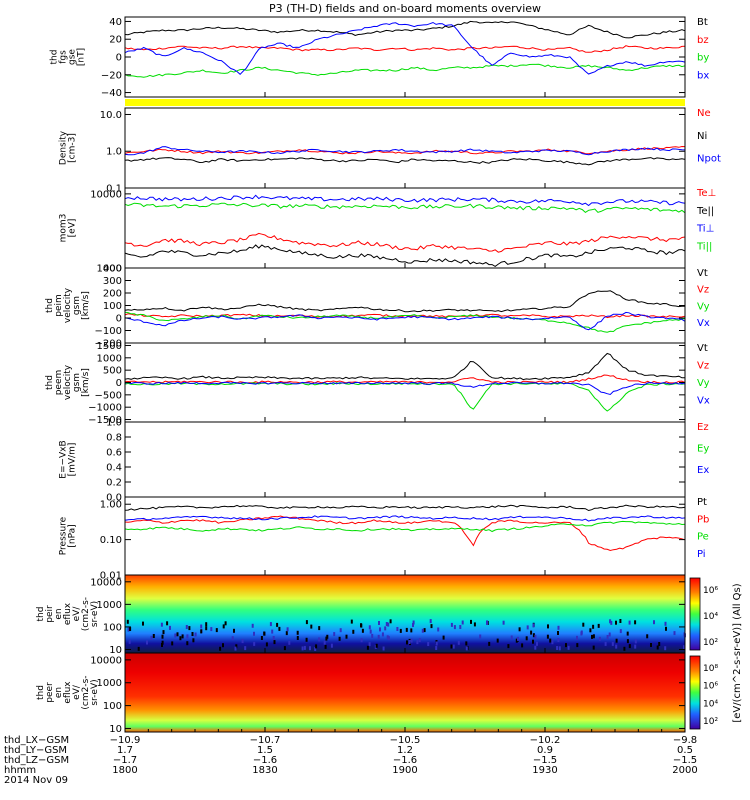 This screenshot has height=800, width=750. Describe the element at coordinates (695, 614) in the screenshot. I see `colorbar` at that location.